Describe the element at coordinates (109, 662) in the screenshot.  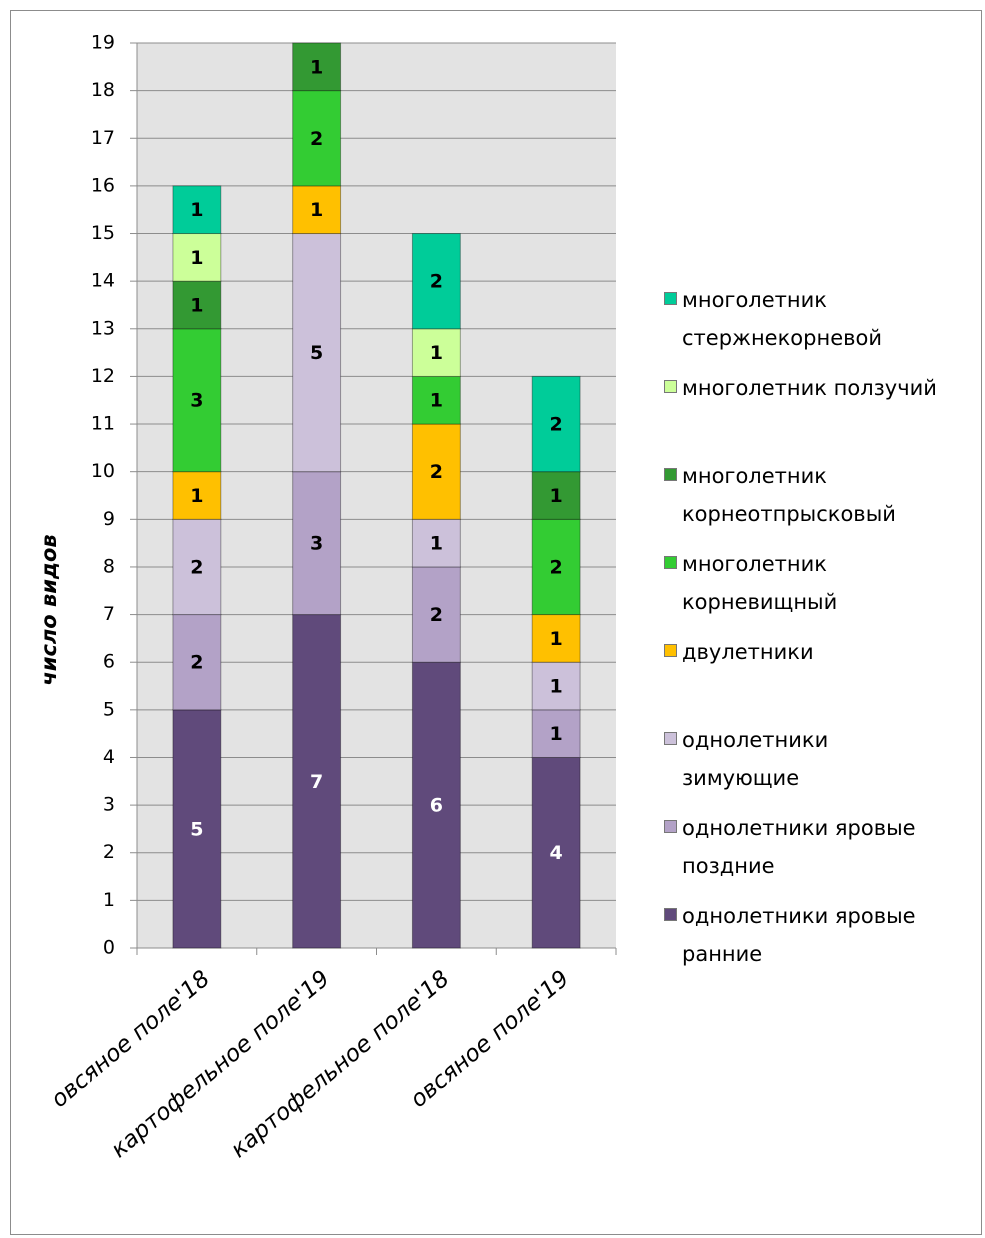
I see `y-tick-label: 6` at that location.